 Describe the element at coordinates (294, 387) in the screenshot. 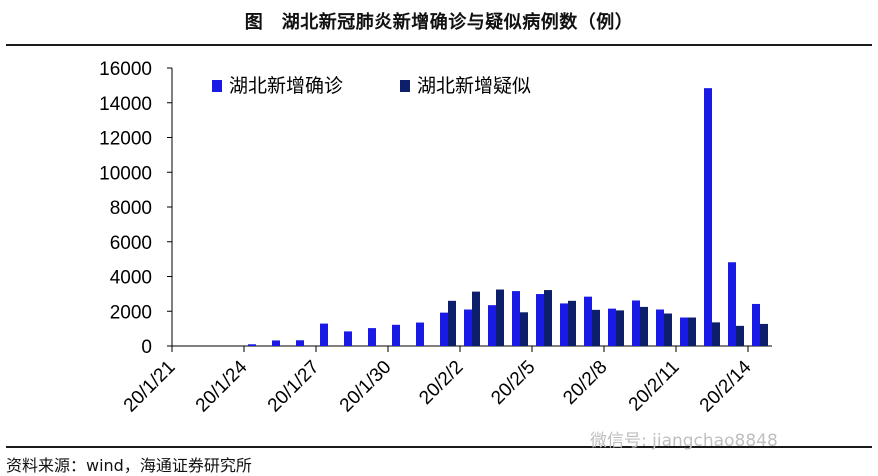

I see `x-tick-label: 20/1/27` at that location.